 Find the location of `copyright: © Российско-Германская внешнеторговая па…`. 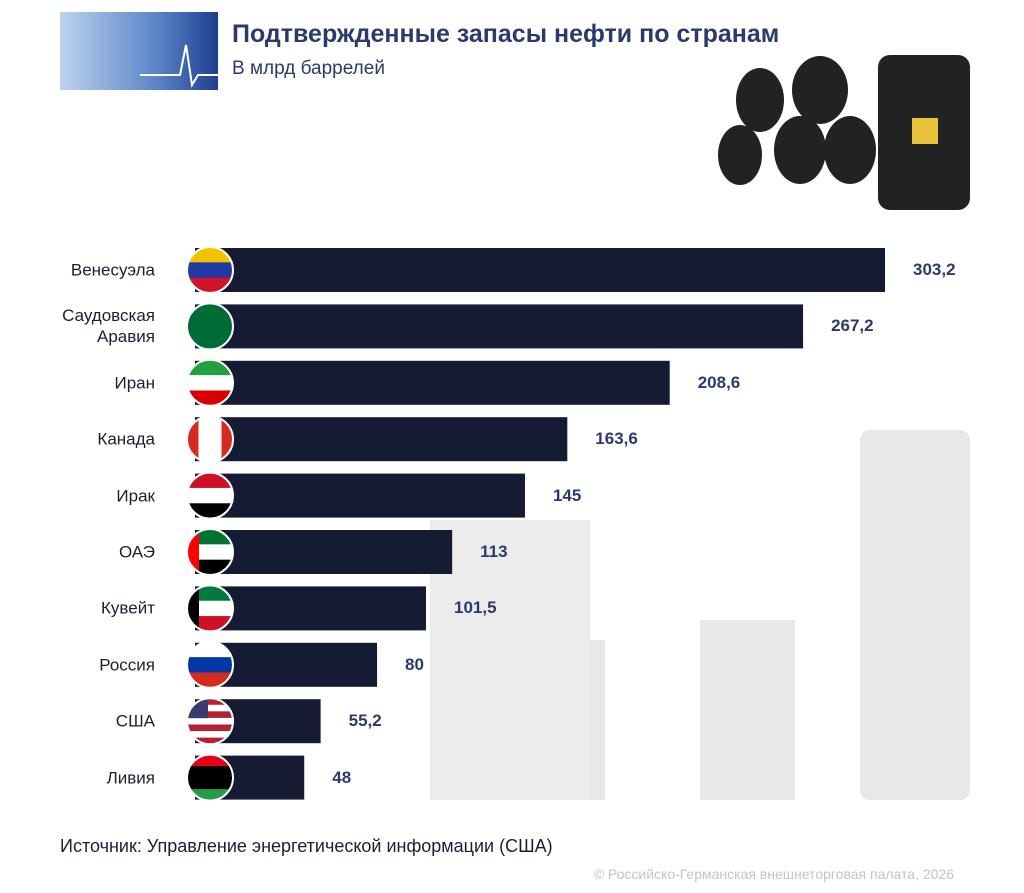

copyright: © Российско-Германская внешнеторговая па… is located at coordinates (773, 874).